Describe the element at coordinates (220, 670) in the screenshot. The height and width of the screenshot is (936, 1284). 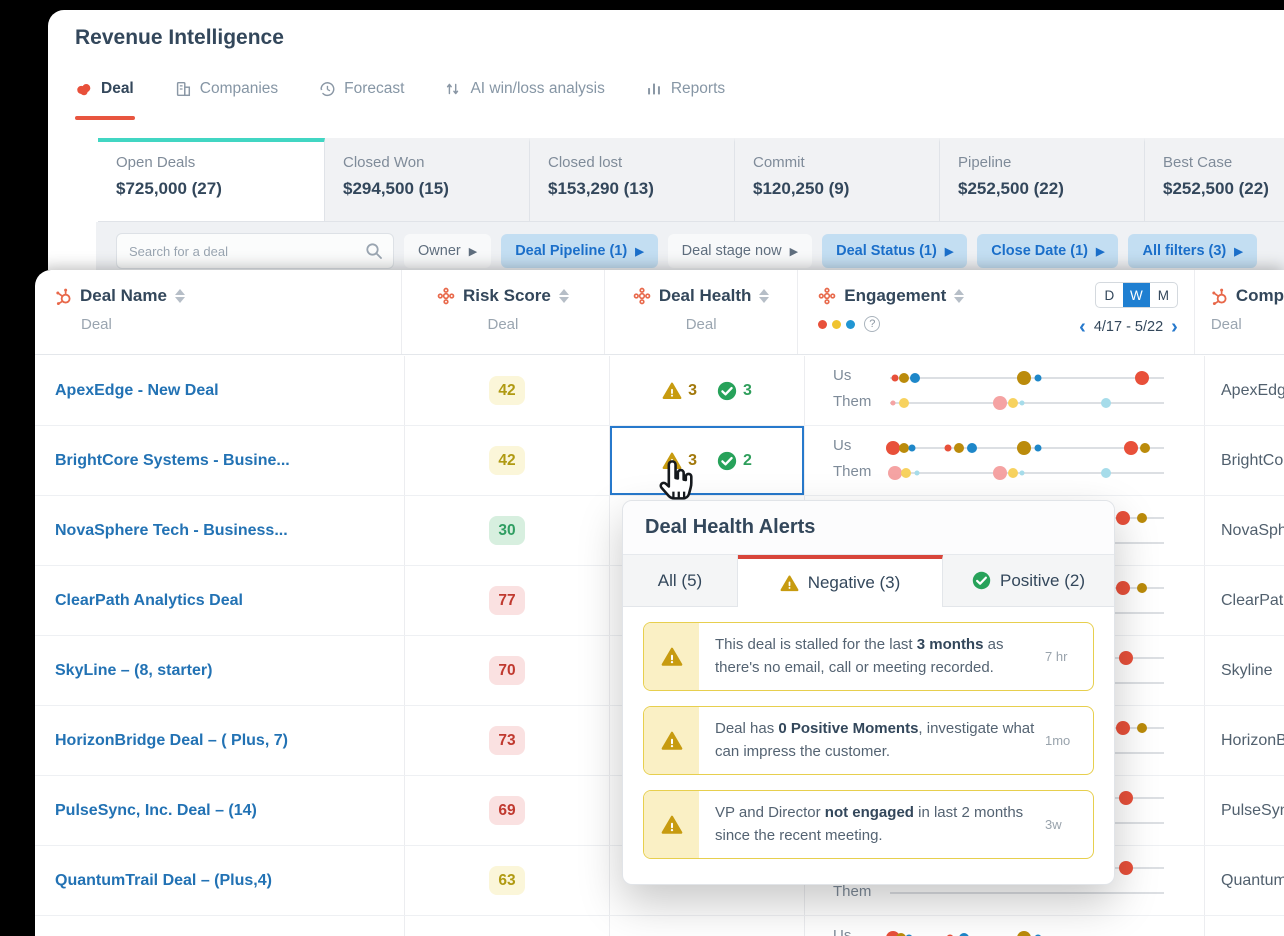
I see `deal-name-link: SkyLine – (8, starter)` at that location.